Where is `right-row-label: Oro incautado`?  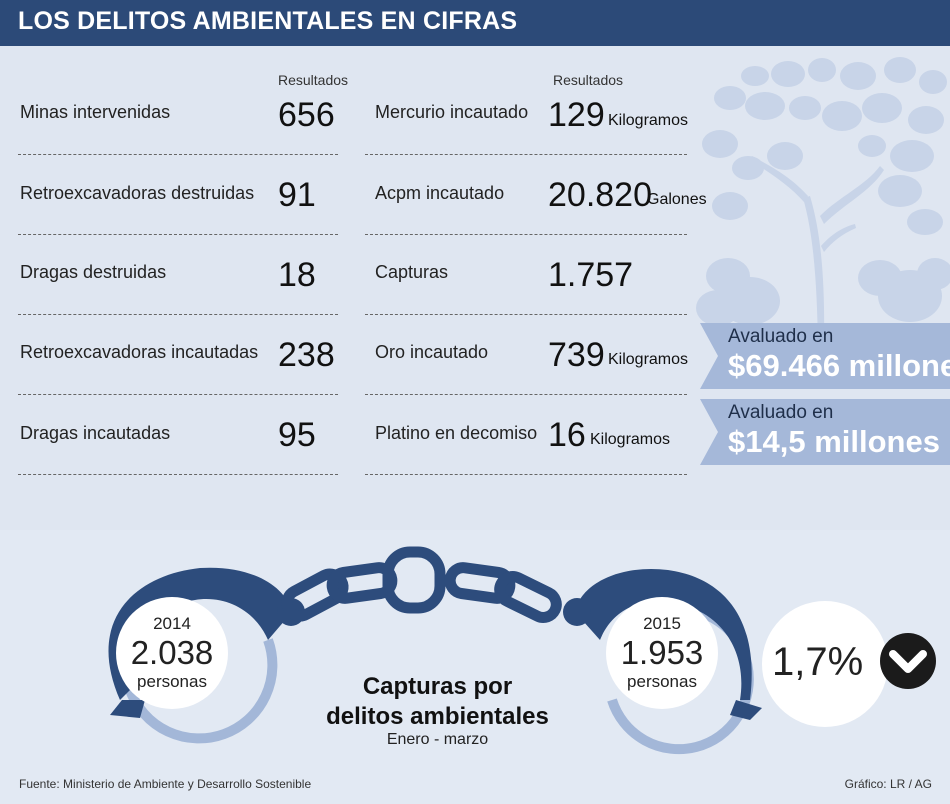 right-row-label: Oro incautado is located at coordinates (432, 352).